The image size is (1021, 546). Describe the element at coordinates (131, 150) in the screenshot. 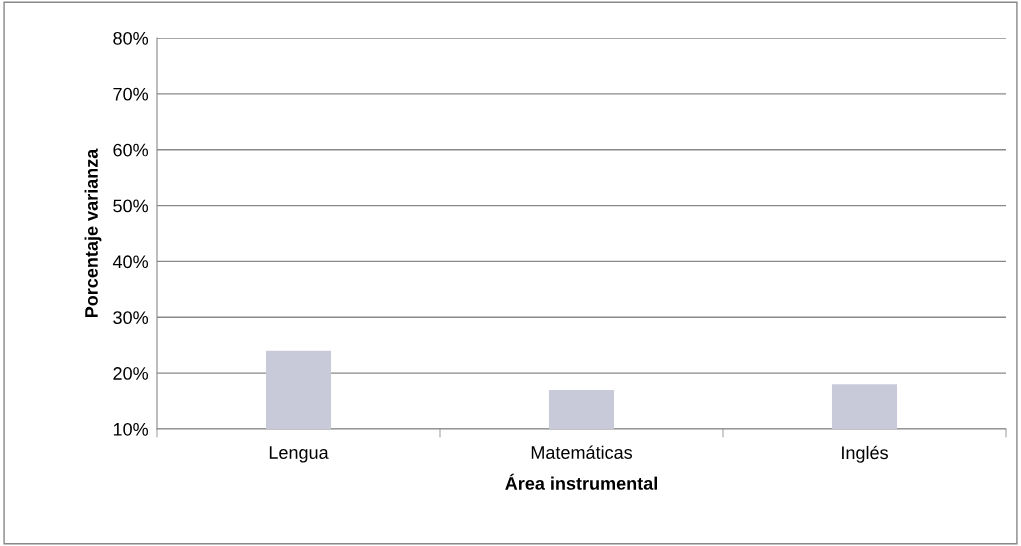

I see `y-tick-label: 60%` at that location.